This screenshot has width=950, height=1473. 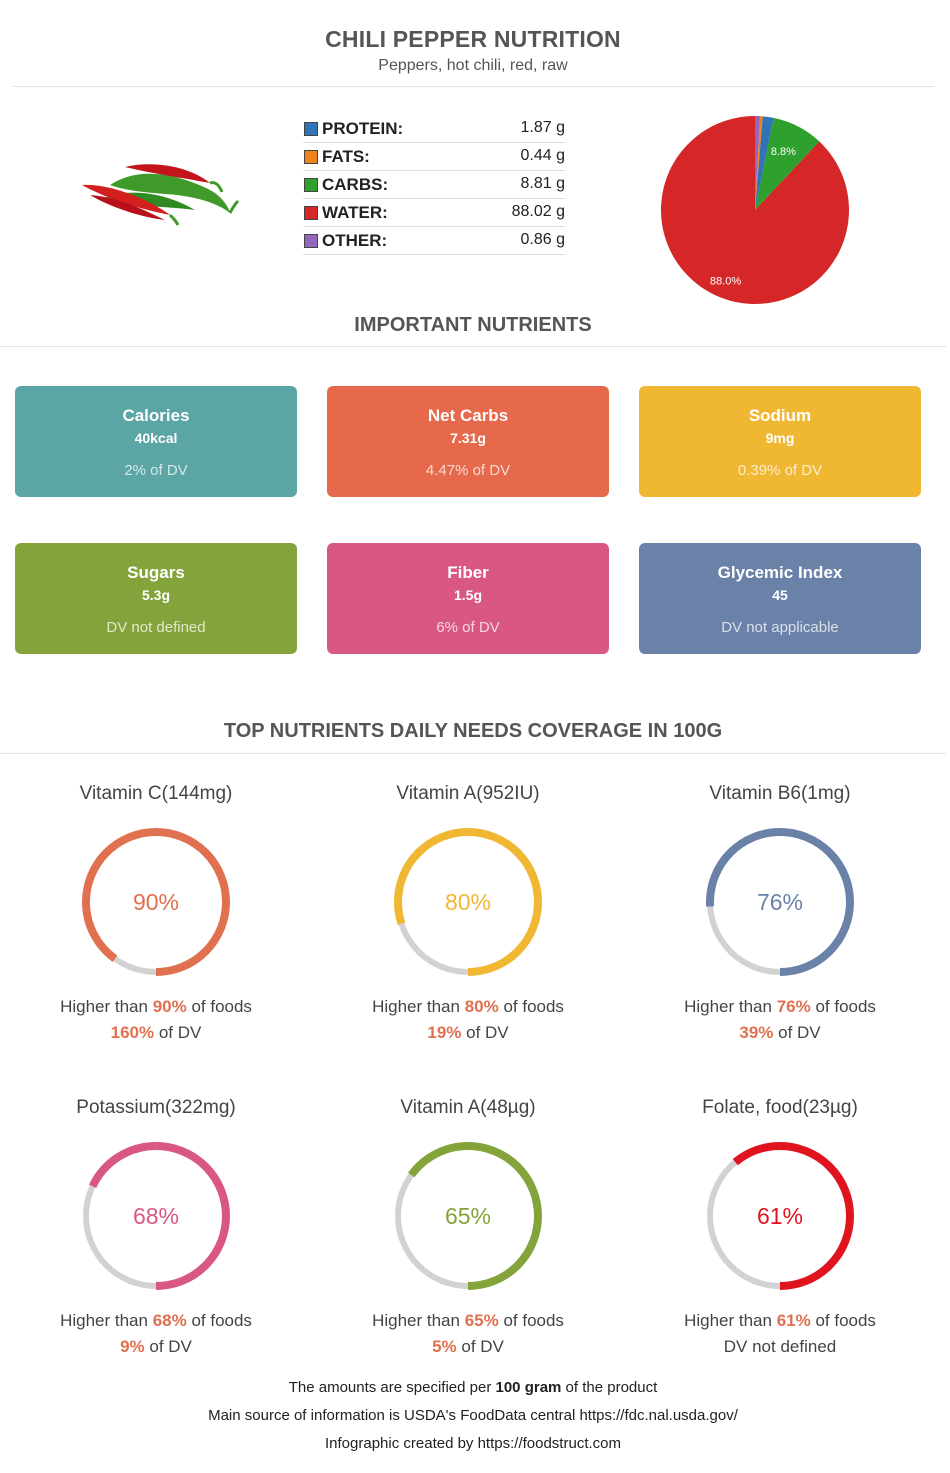 I want to click on ring-percent: 80%, so click(x=468, y=902).